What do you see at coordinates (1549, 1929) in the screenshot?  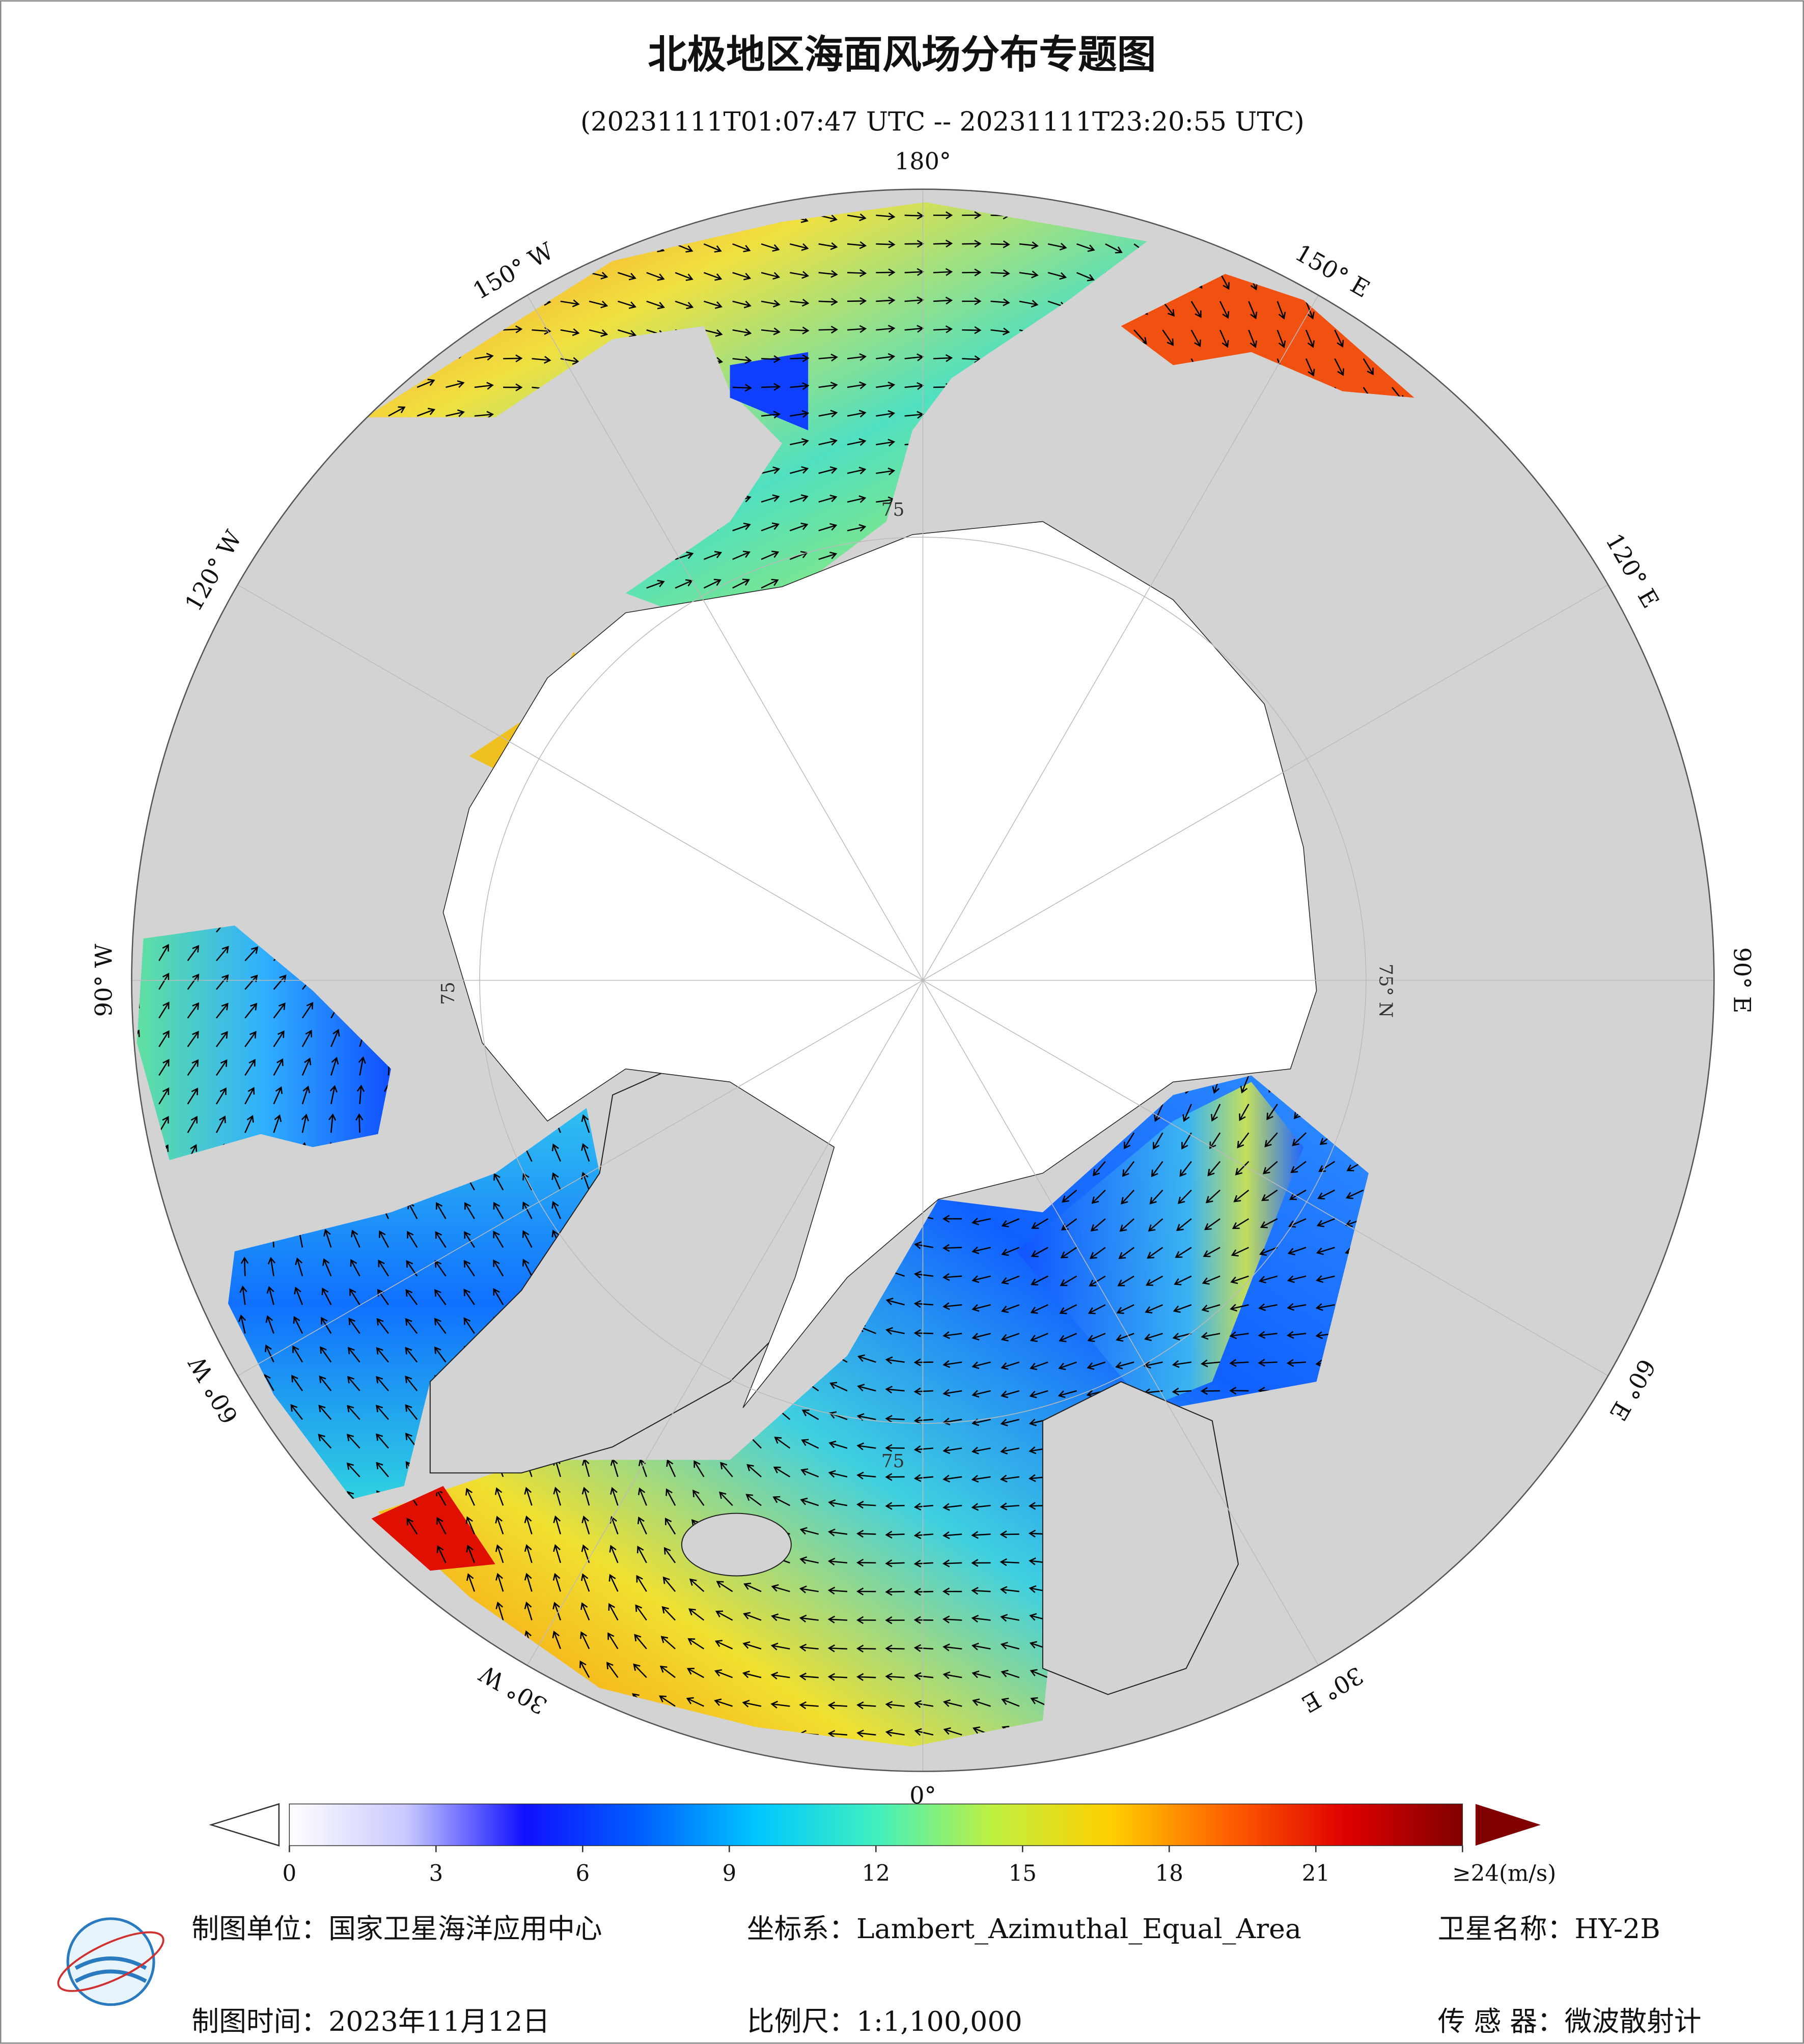 I see `footer-satellite: 卫星名称：HY-2B` at bounding box center [1549, 1929].